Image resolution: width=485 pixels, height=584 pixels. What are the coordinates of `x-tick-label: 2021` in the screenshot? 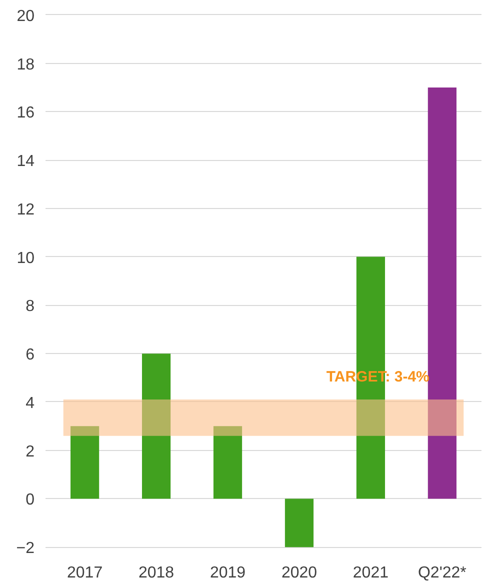 It's located at (370, 573).